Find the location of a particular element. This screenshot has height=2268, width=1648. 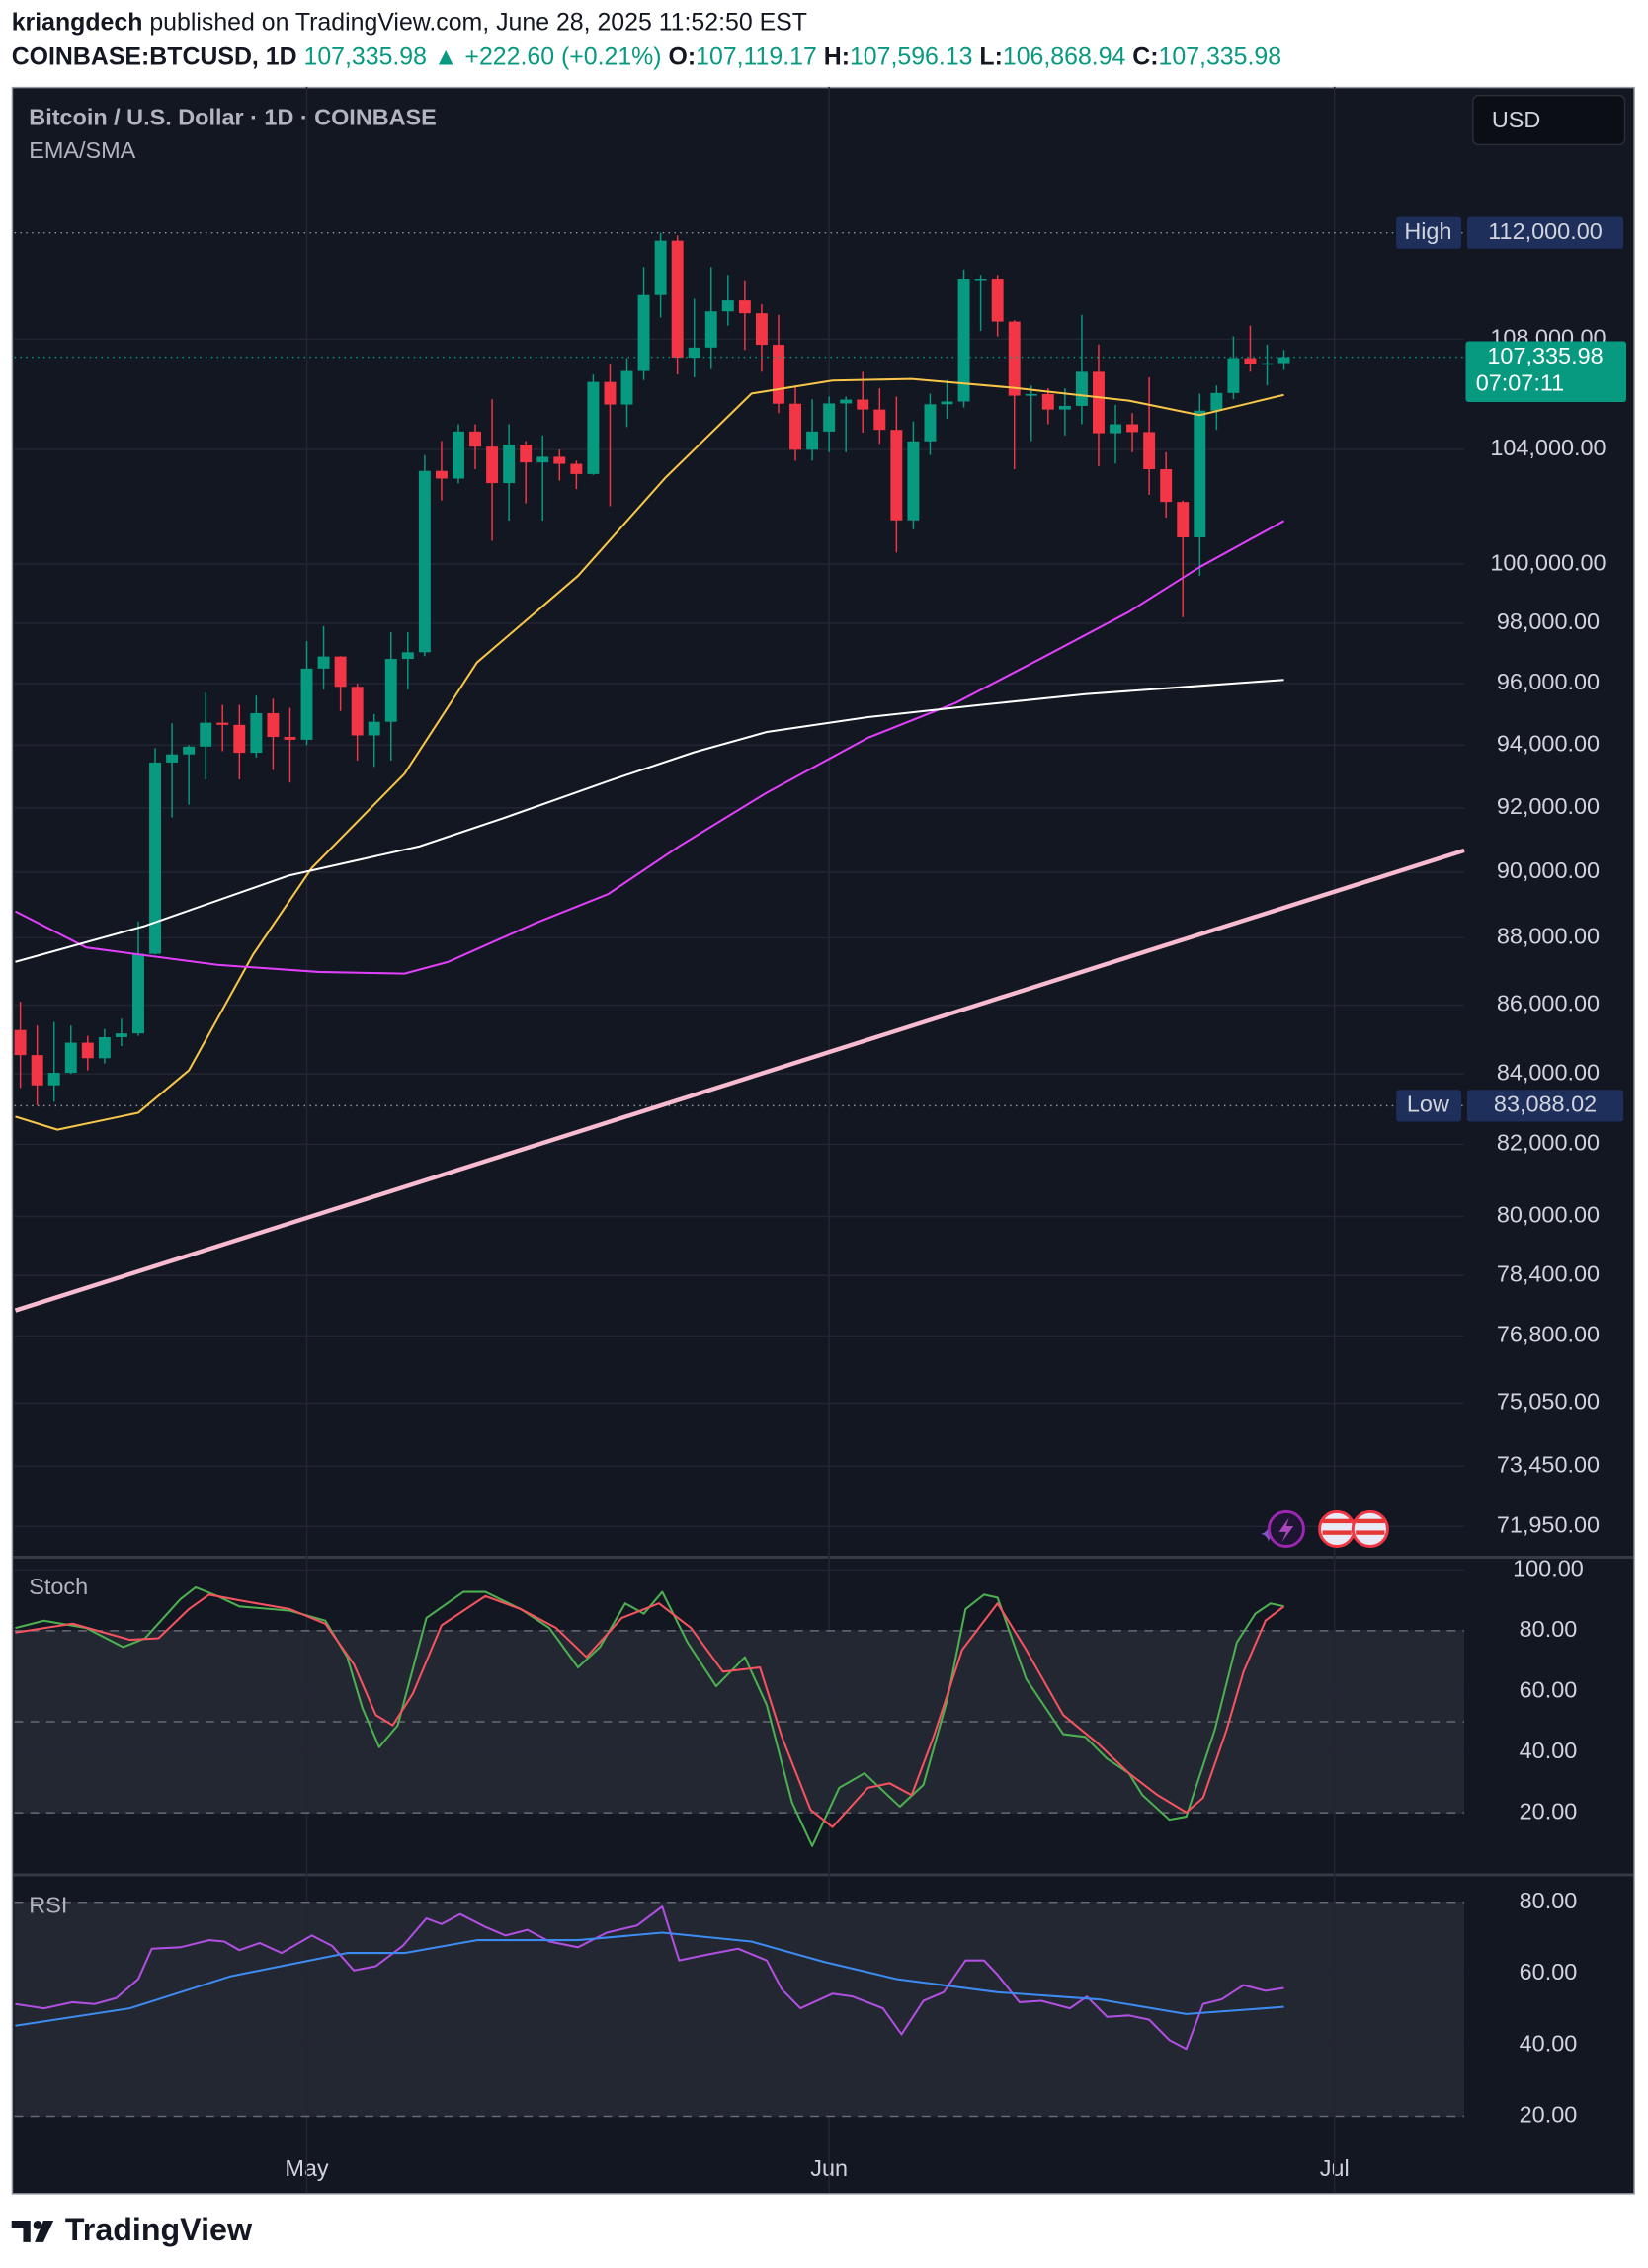

ohlc-key: C: is located at coordinates (1145, 56).